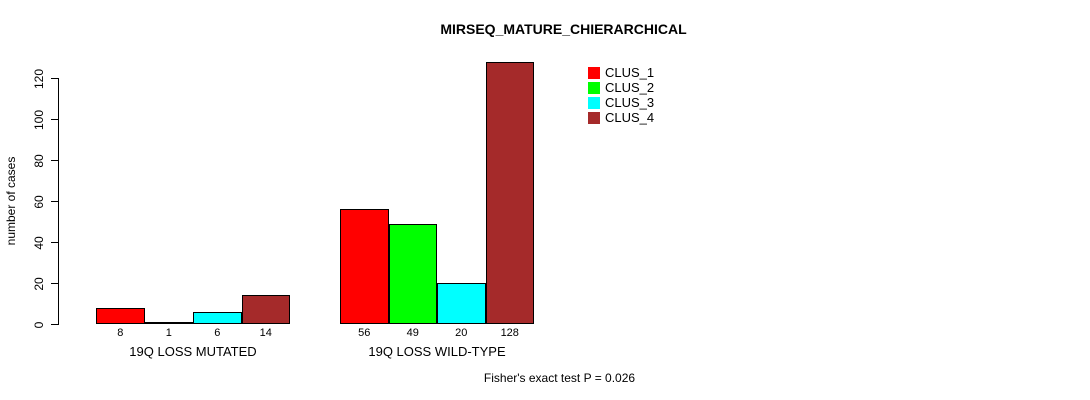 This screenshot has height=400, width=1090. What do you see at coordinates (193, 351) in the screenshot?
I see `category-label: 19Q LOSS MUTATED` at bounding box center [193, 351].